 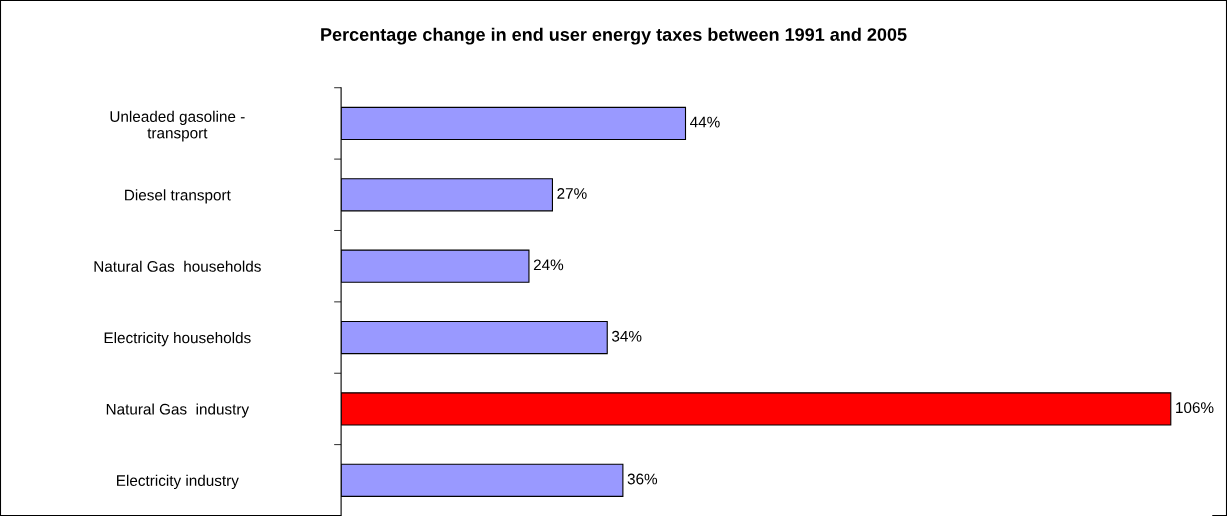 What do you see at coordinates (177, 266) in the screenshot?
I see `y-tick-label: Natural Gas households` at bounding box center [177, 266].